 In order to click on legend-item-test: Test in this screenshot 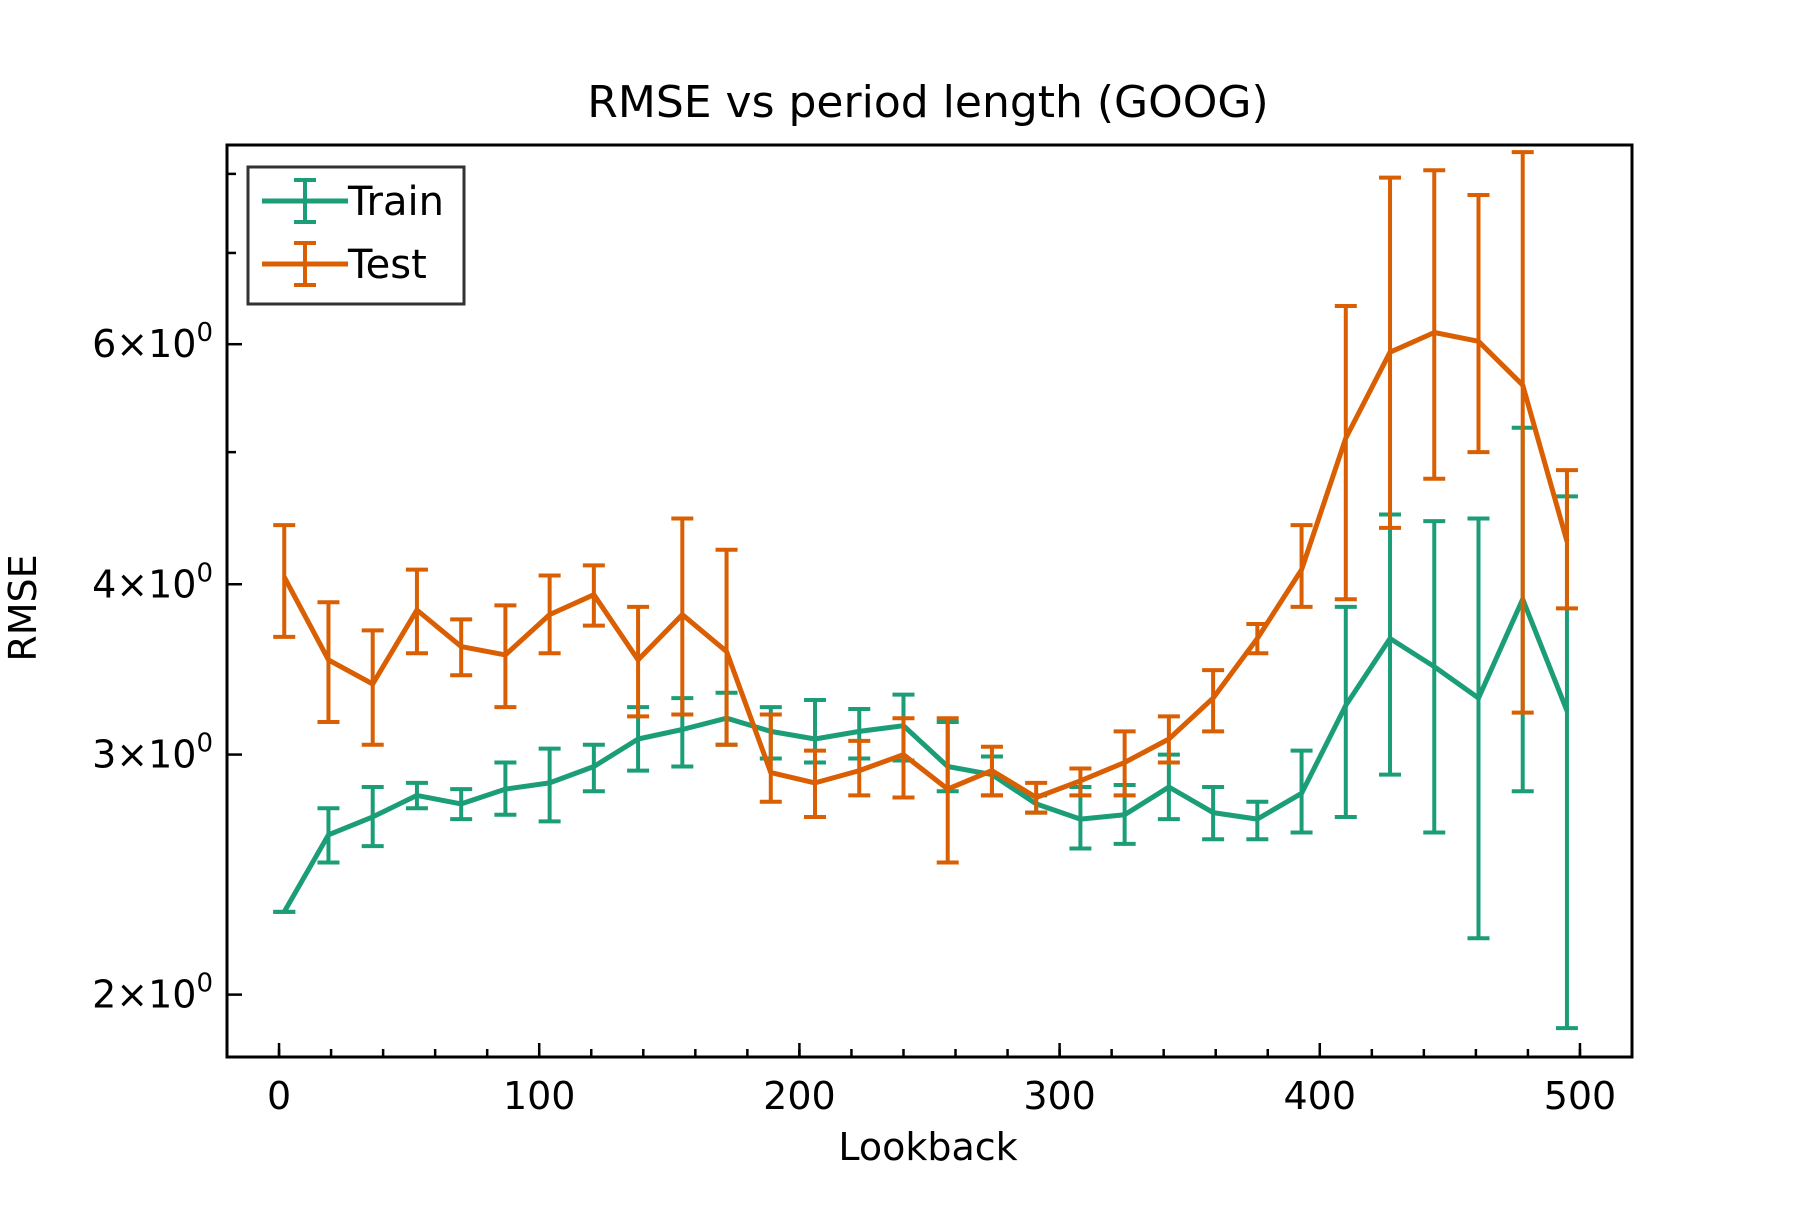, I will do `click(344, 264)`.